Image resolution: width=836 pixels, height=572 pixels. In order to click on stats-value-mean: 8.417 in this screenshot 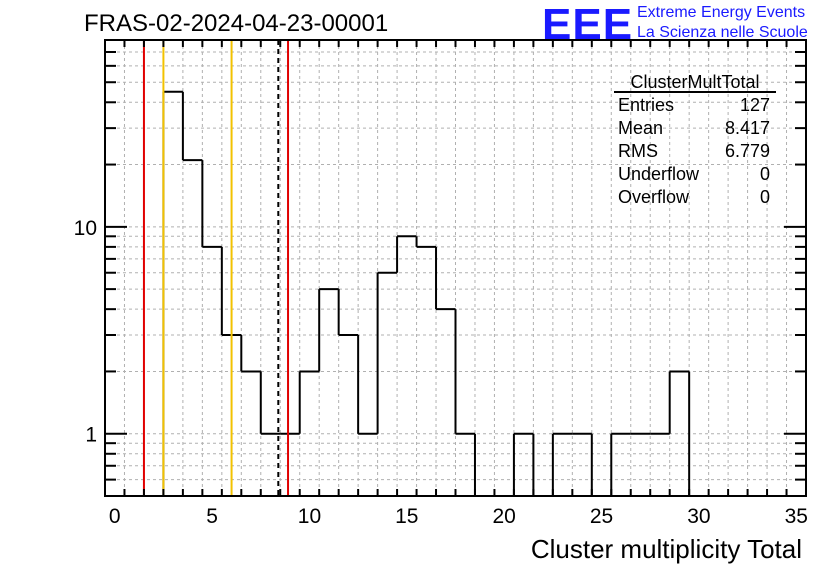, I will do `click(747, 128)`.